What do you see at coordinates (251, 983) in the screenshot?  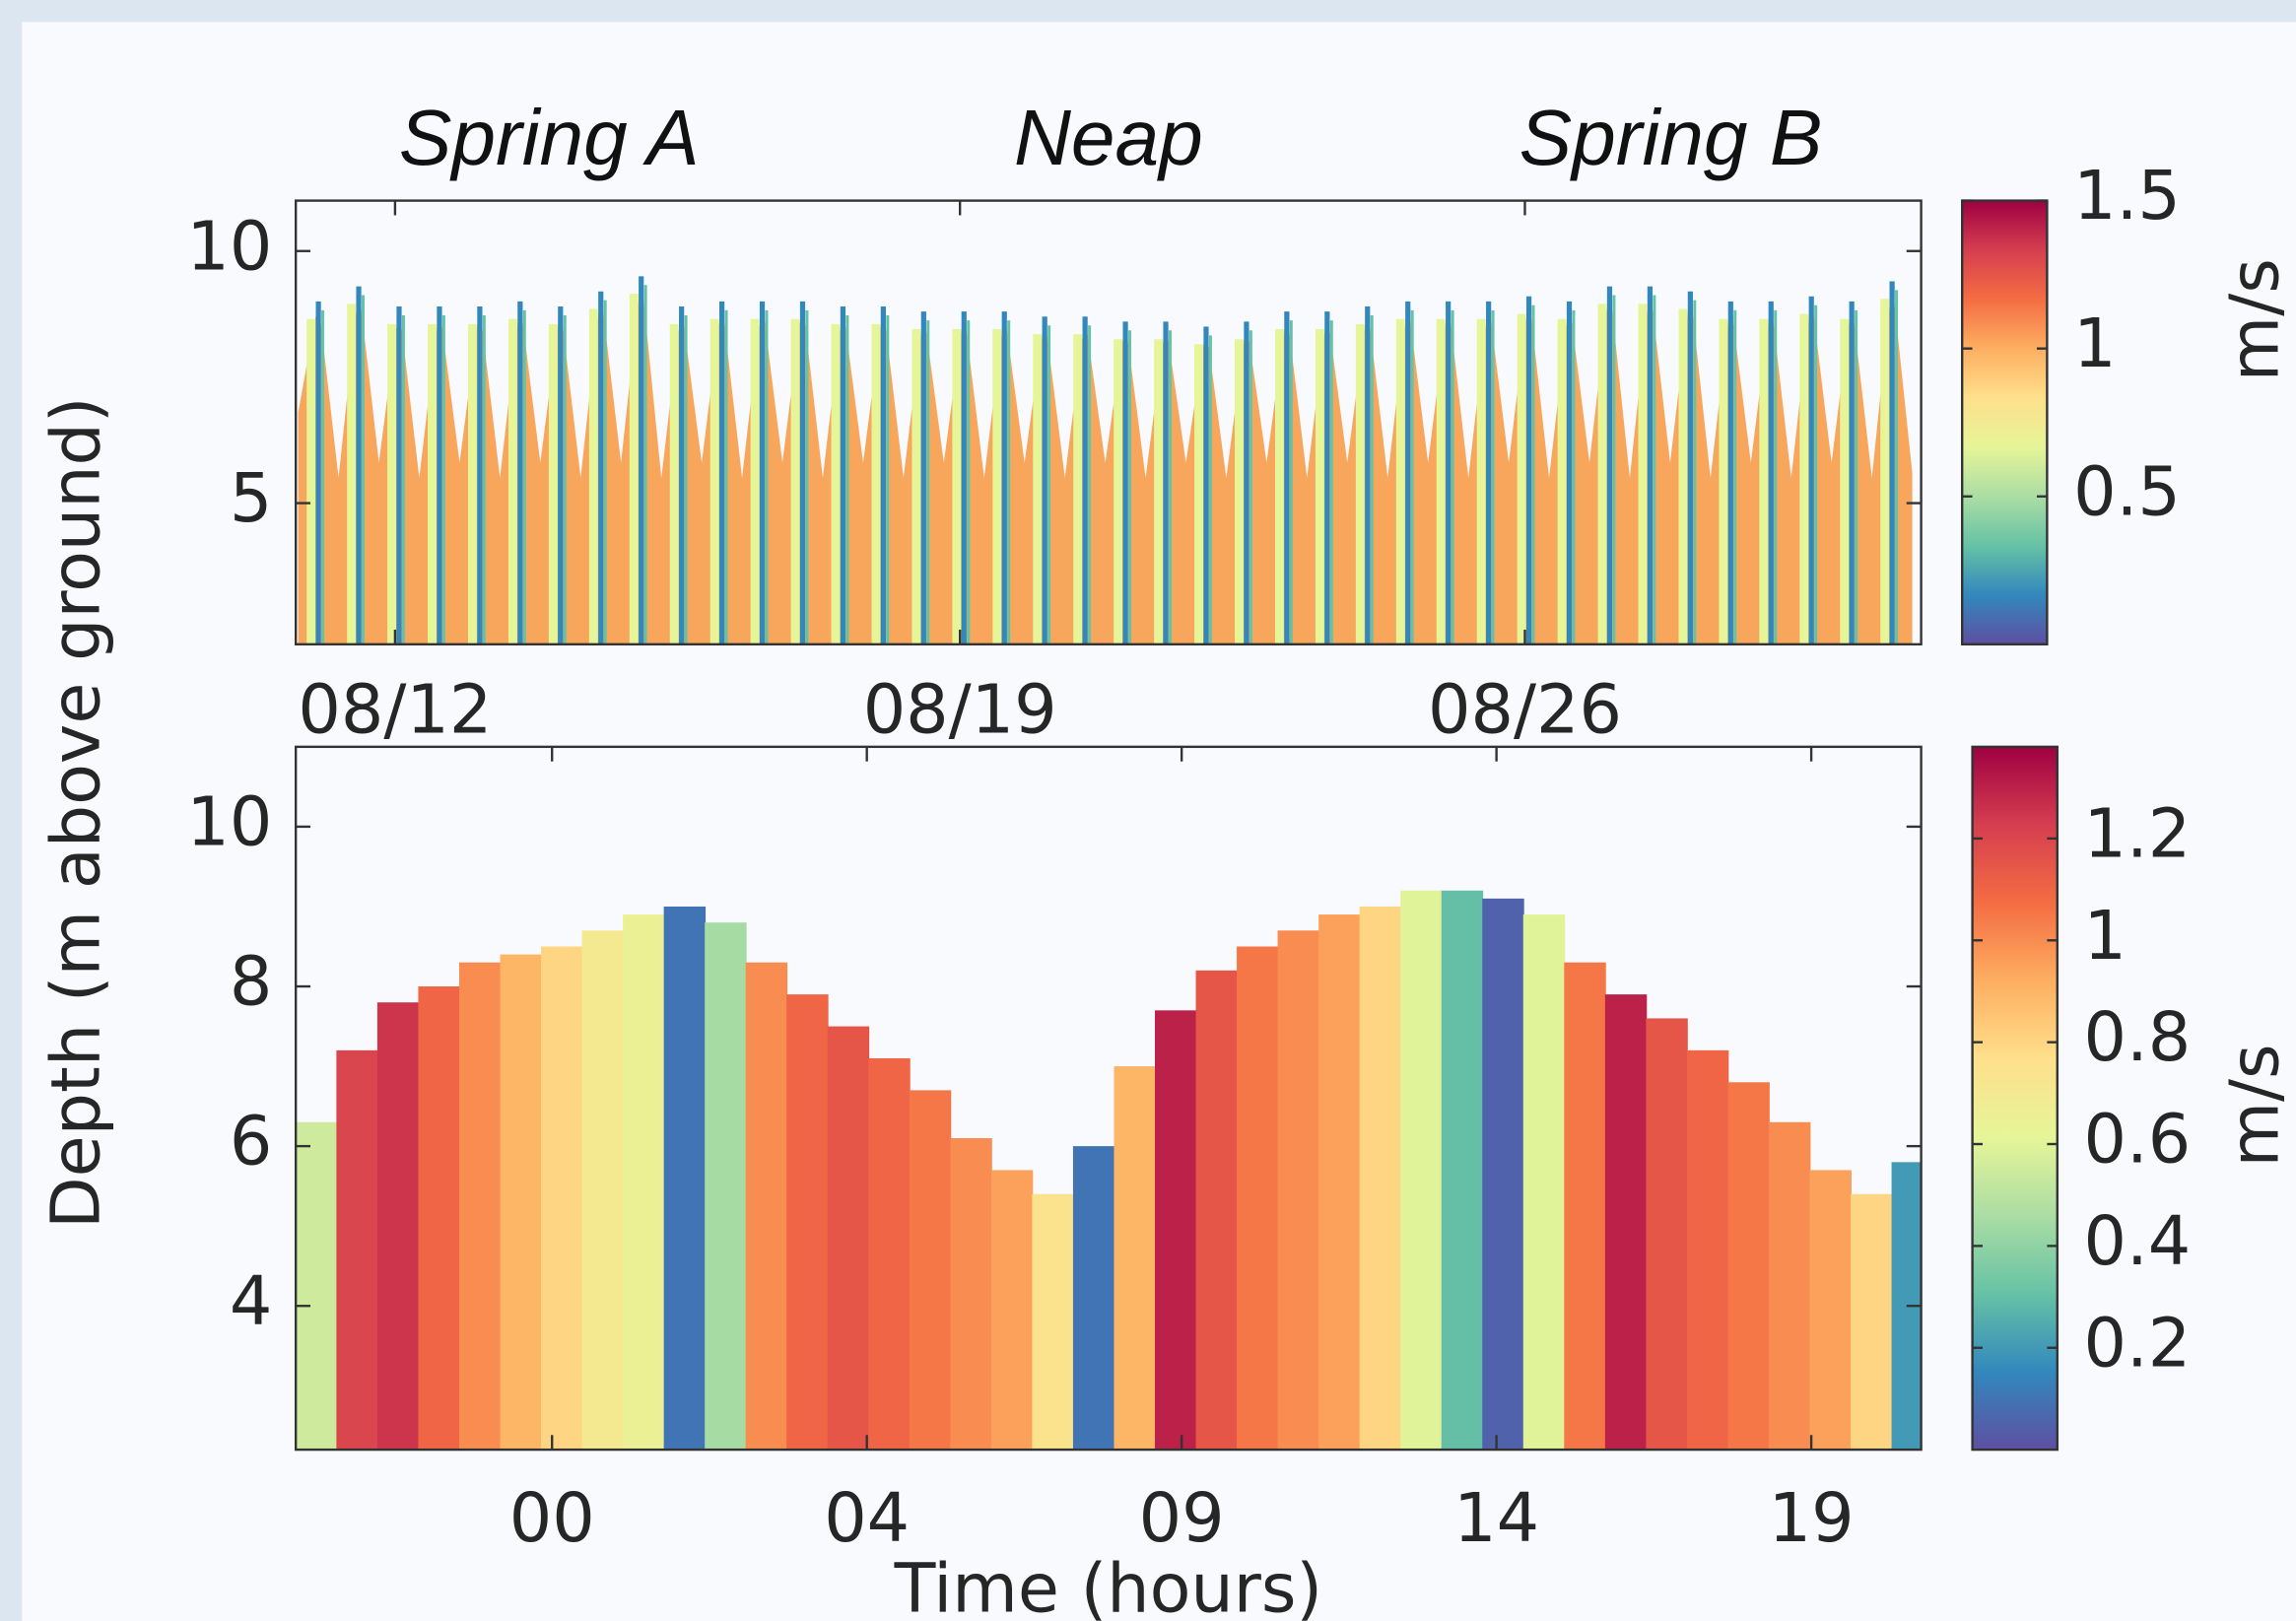 I see `y-tick-label: 8` at bounding box center [251, 983].